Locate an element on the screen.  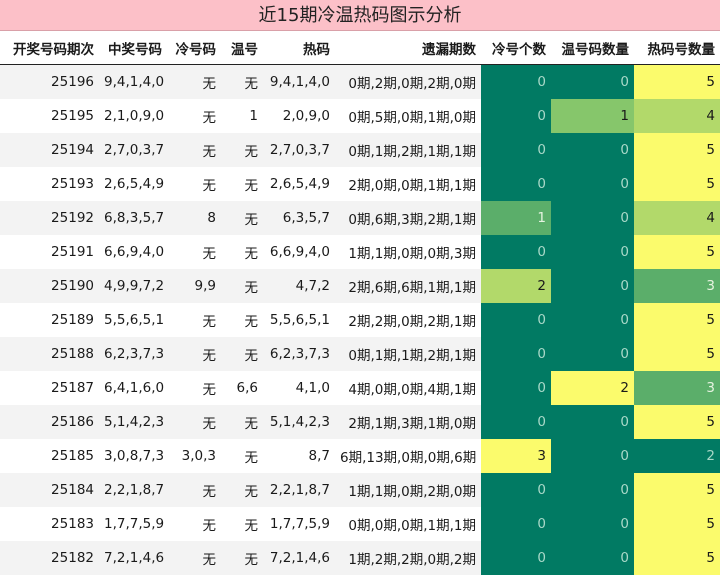
cell-period: 25185 is located at coordinates (49, 456).